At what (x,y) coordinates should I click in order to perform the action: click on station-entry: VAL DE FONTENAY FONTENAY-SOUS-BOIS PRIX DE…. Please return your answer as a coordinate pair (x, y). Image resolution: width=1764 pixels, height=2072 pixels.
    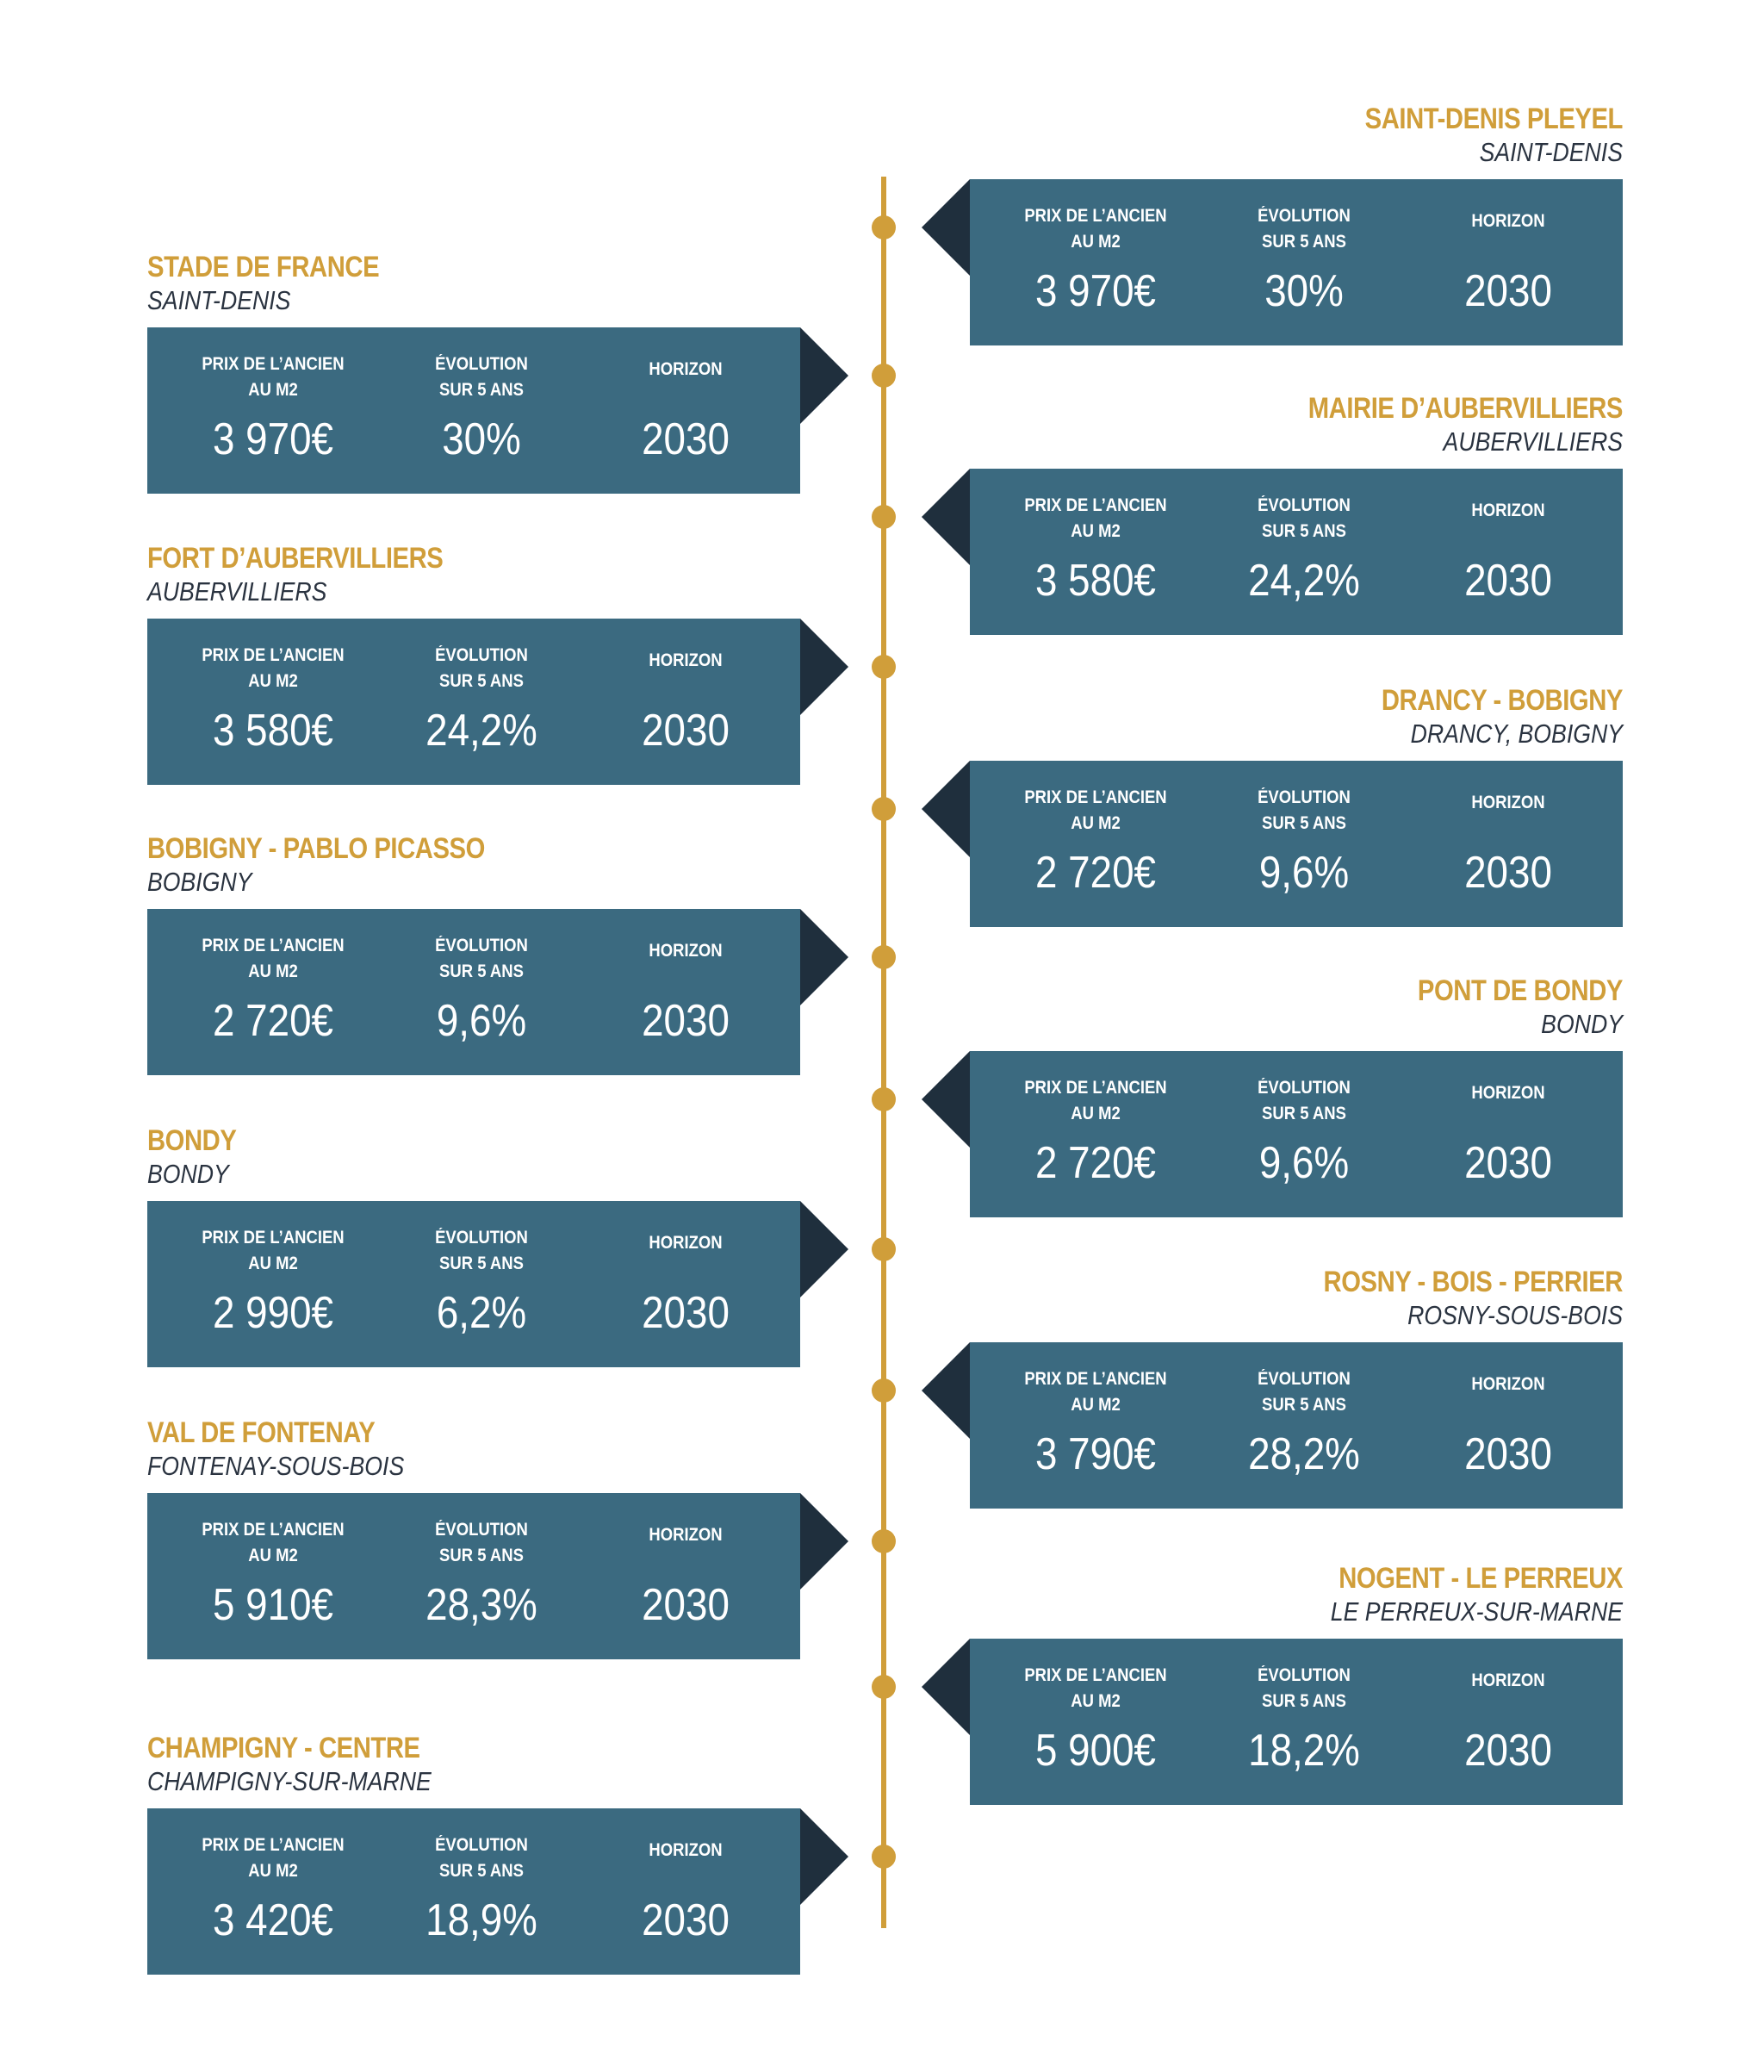
    Looking at the image, I should click on (497, 1538).